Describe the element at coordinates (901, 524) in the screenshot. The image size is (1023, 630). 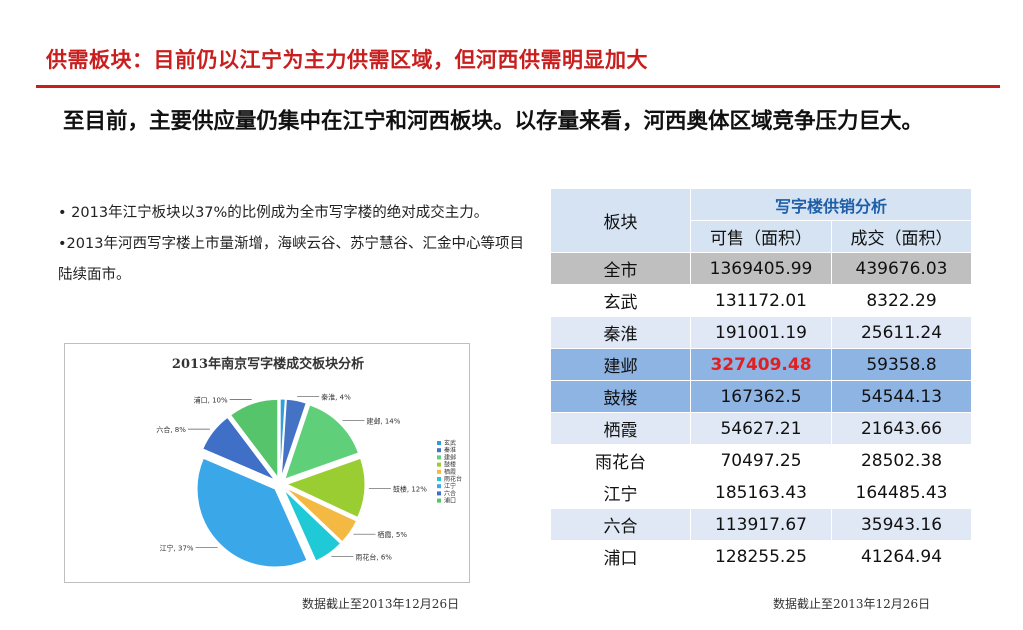
I see `sold-area-cell: 35943.16` at that location.